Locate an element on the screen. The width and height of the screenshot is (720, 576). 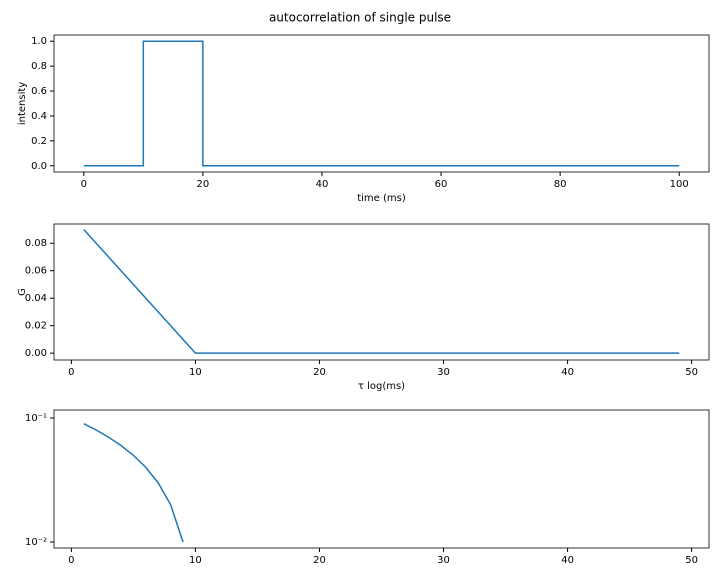
y-tick-label: 1.0 is located at coordinates (39, 41).